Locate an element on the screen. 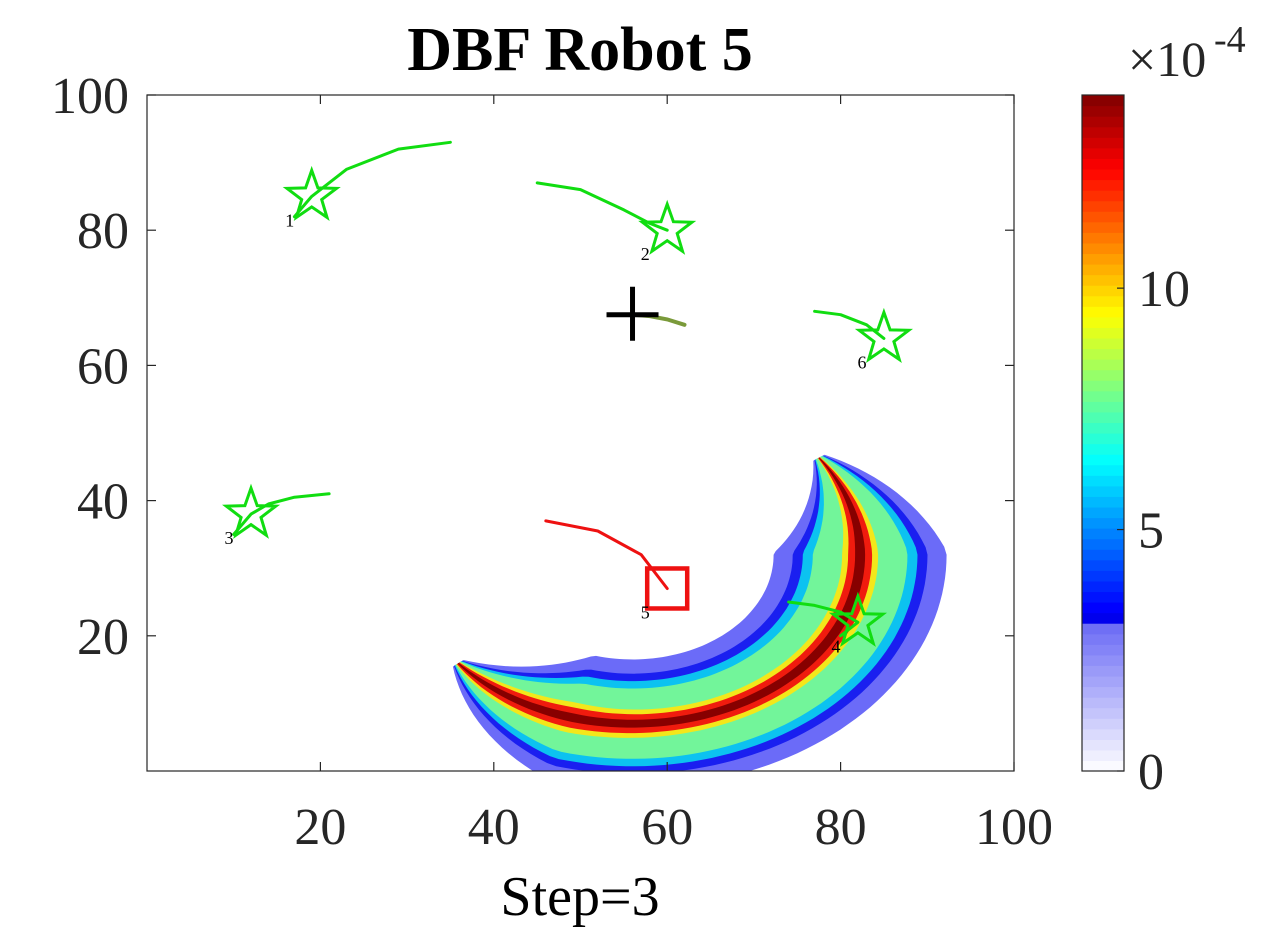 The width and height of the screenshot is (1271, 929). colorbar-ticks: 0 5 10 is located at coordinates (1153, 531).